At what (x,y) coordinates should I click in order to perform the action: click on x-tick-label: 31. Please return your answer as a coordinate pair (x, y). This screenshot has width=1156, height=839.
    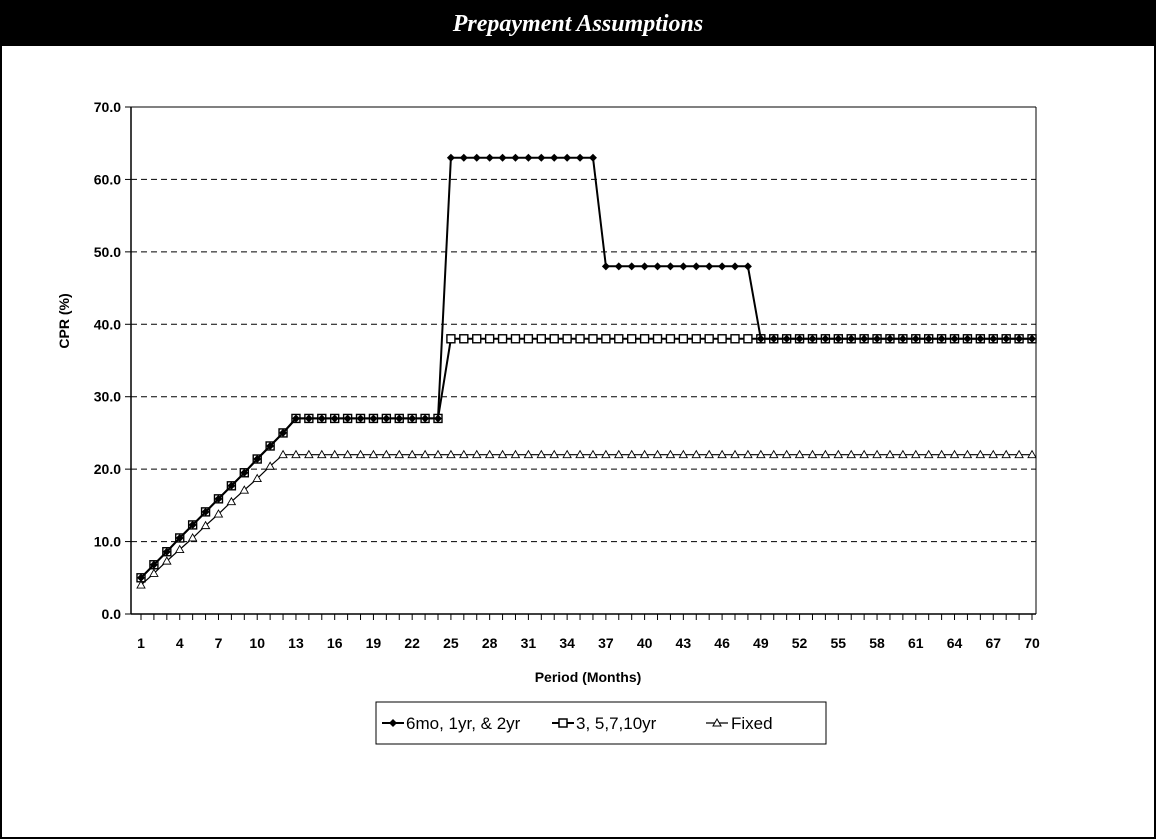
    Looking at the image, I should click on (529, 643).